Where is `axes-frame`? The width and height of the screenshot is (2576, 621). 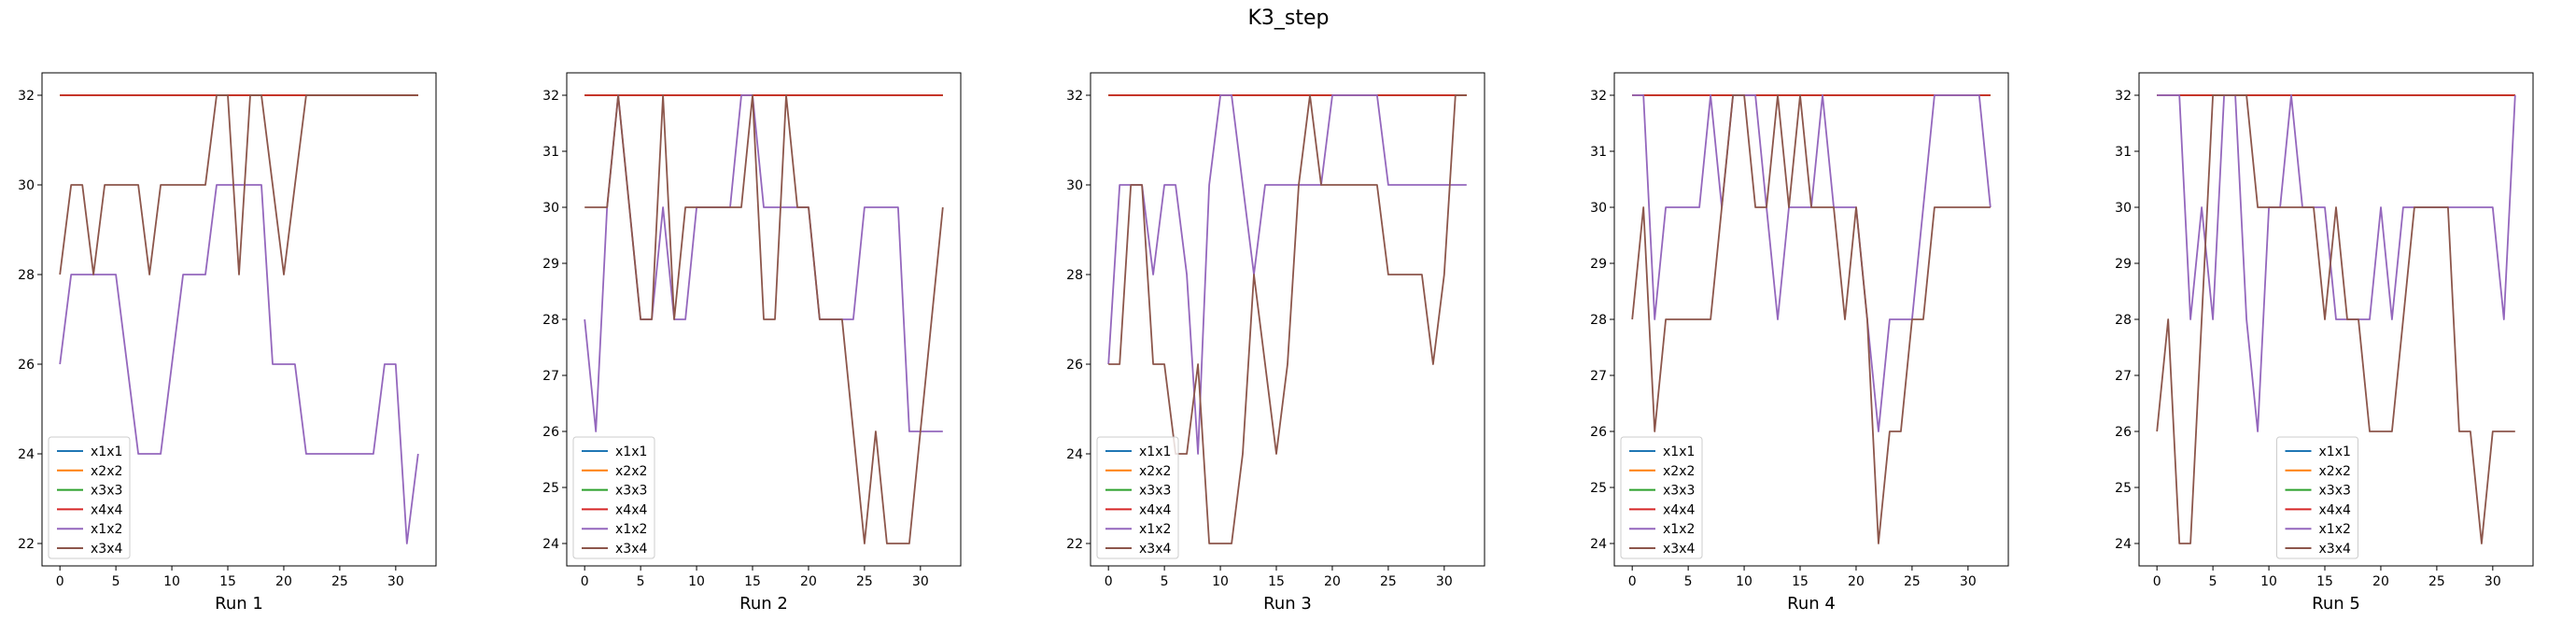 axes-frame is located at coordinates (239, 320).